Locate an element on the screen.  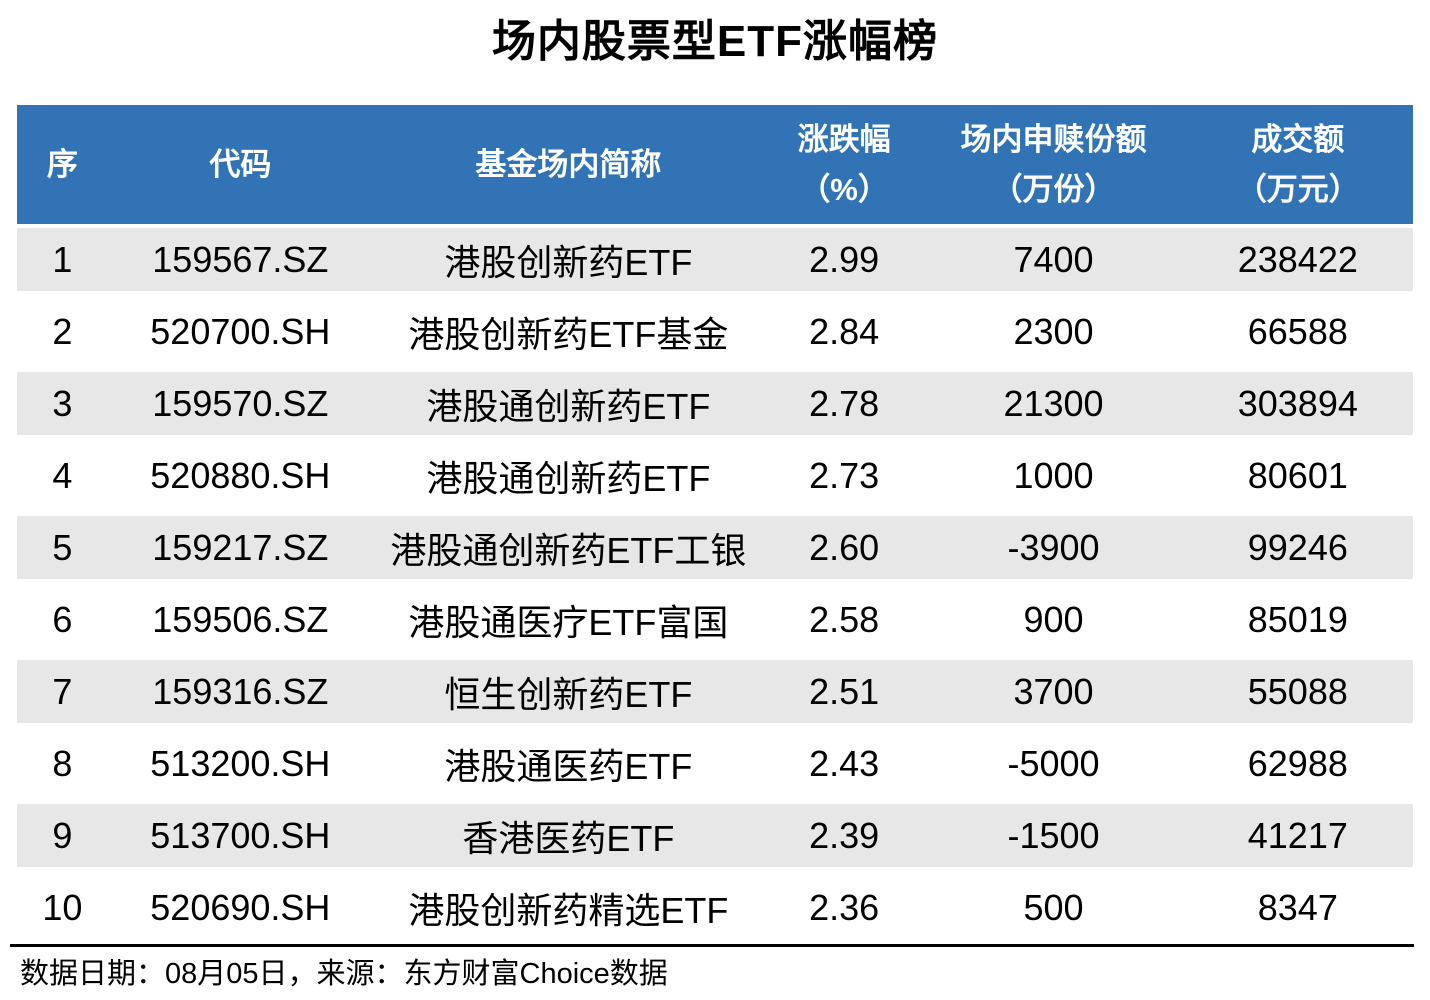
cell-name: 港股通创新药ETF工银 is located at coordinates (568, 550).